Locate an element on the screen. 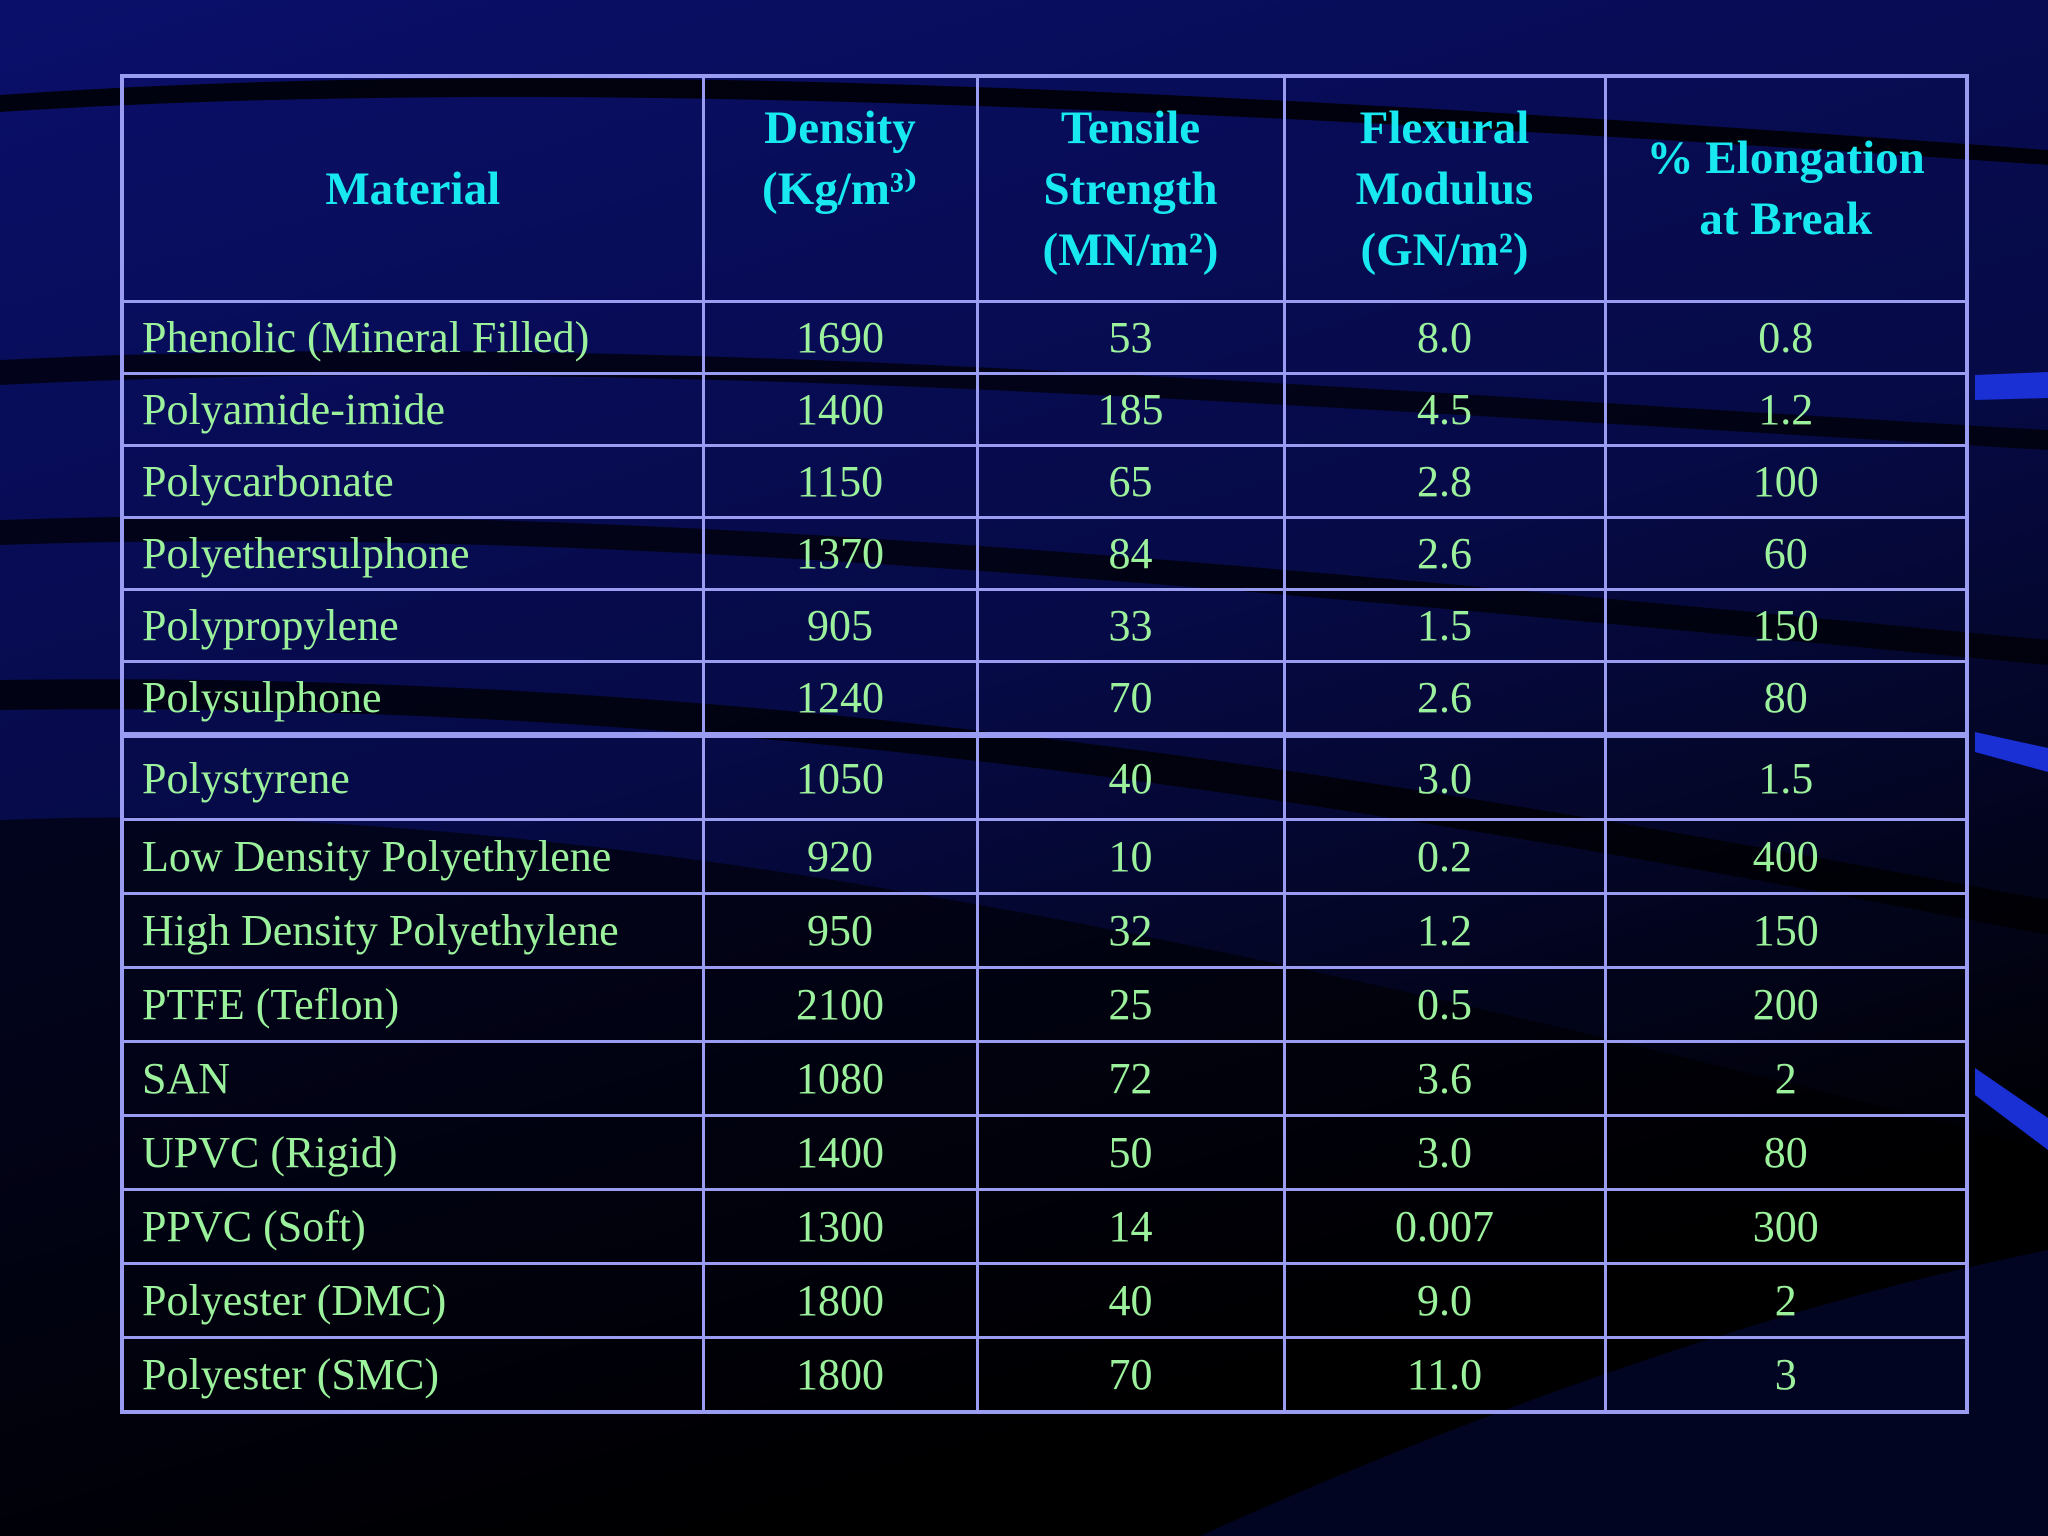 The image size is (2048, 1536). cell-elongation: 100 is located at coordinates (1786, 481).